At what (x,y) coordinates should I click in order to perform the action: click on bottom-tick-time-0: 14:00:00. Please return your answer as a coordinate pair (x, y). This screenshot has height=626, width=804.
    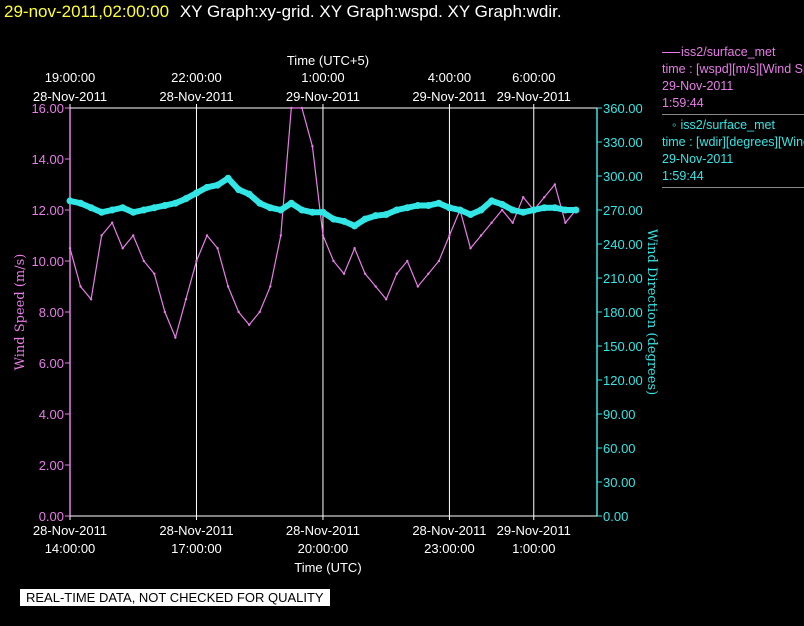
    Looking at the image, I should click on (70, 548).